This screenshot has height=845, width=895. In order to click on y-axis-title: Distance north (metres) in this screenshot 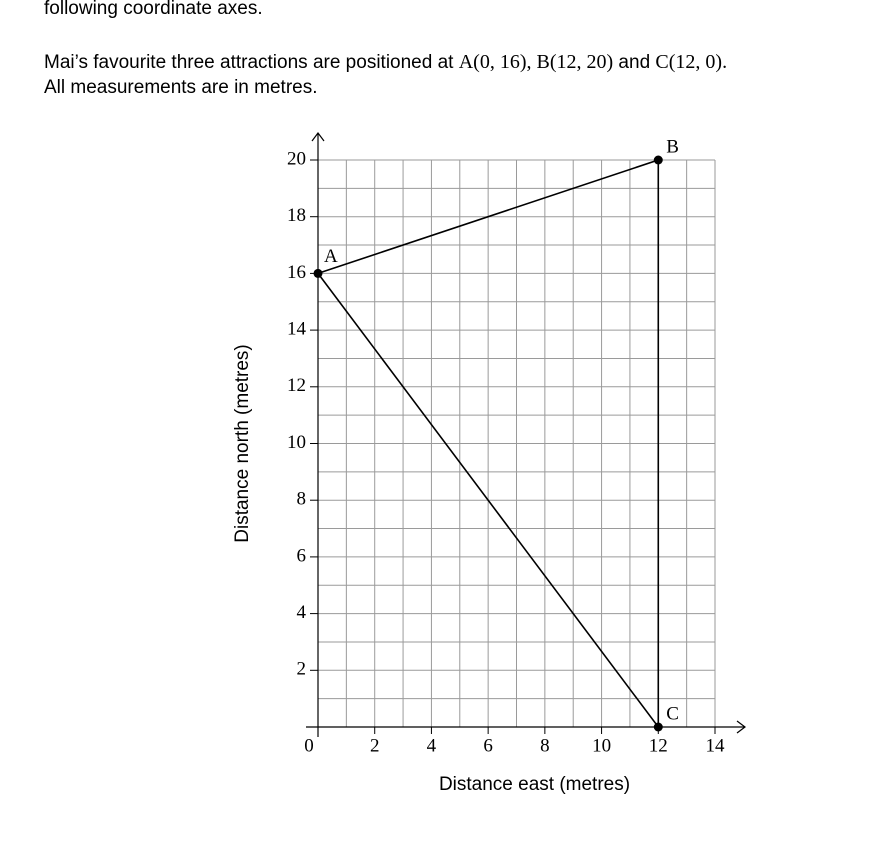, I will do `click(242, 443)`.